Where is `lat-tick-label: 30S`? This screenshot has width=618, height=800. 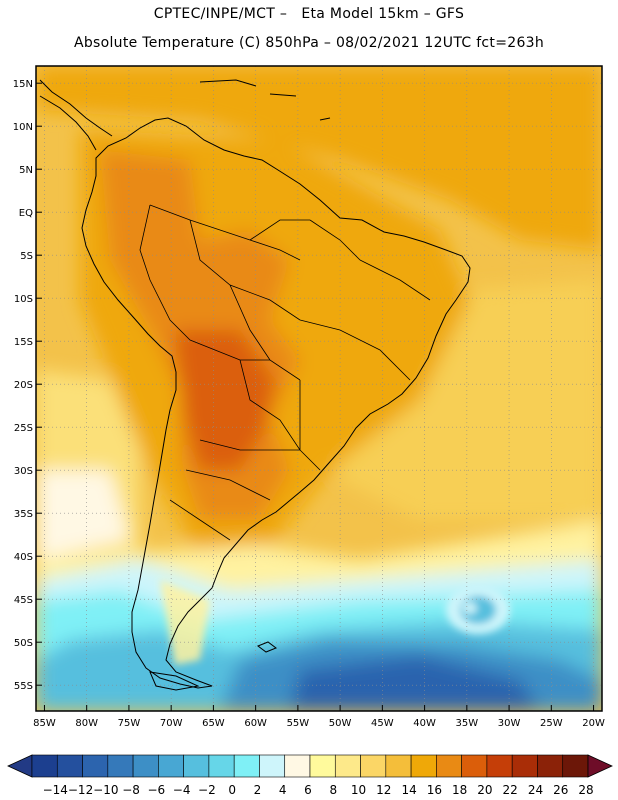
lat-tick-label: 30S is located at coordinates (23, 471).